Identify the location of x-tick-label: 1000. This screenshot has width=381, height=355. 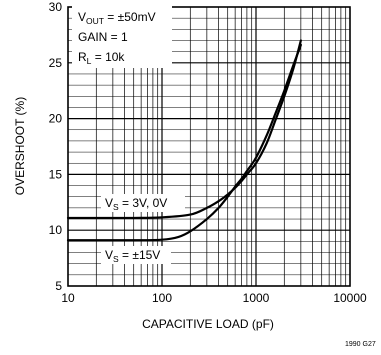
(256, 298).